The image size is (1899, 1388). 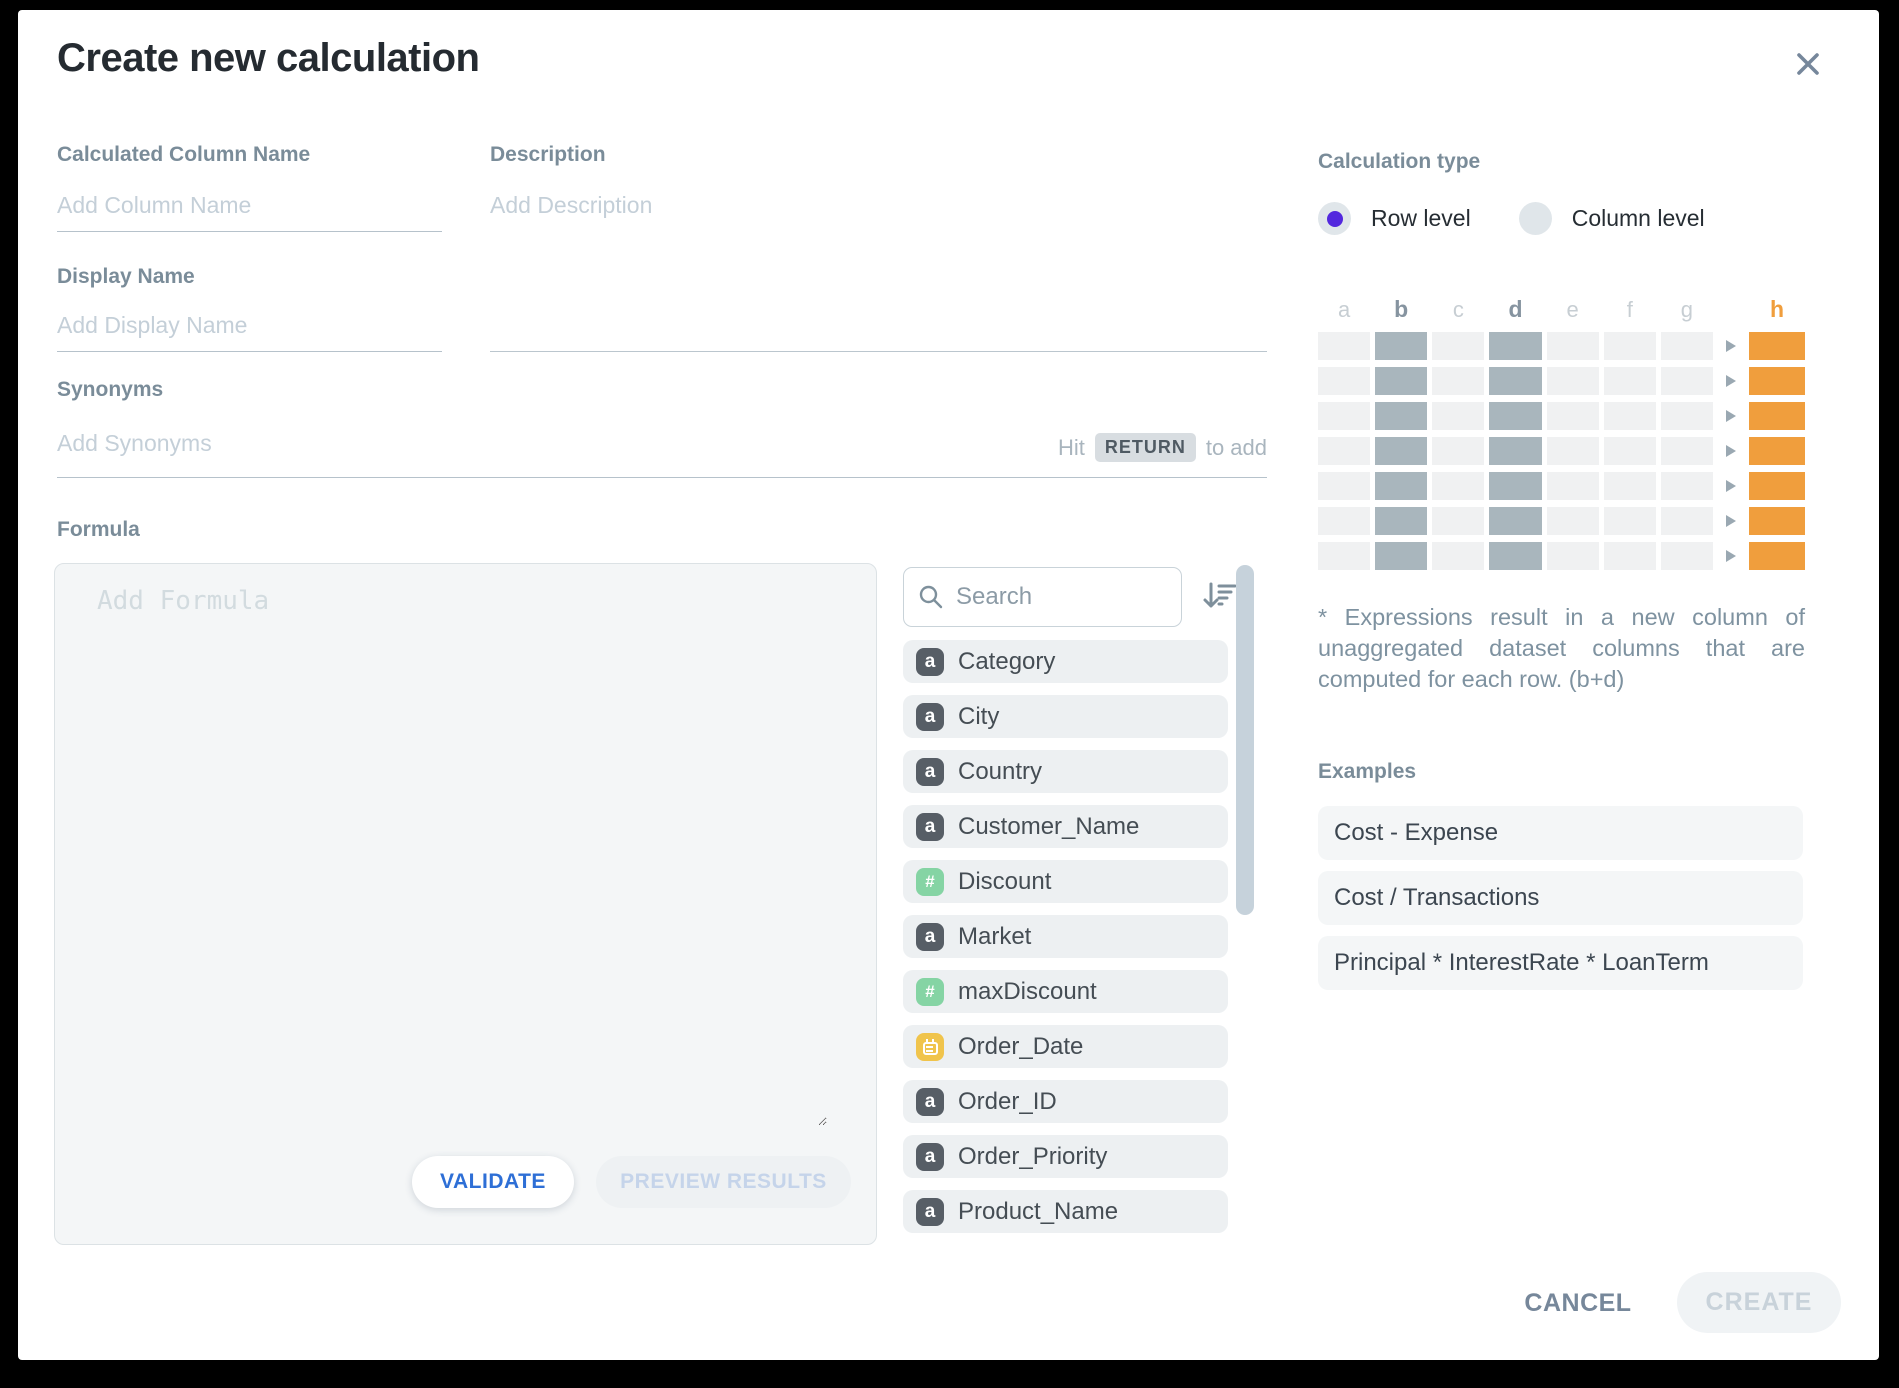 What do you see at coordinates (1458, 309) in the screenshot?
I see `table-header-c: c` at bounding box center [1458, 309].